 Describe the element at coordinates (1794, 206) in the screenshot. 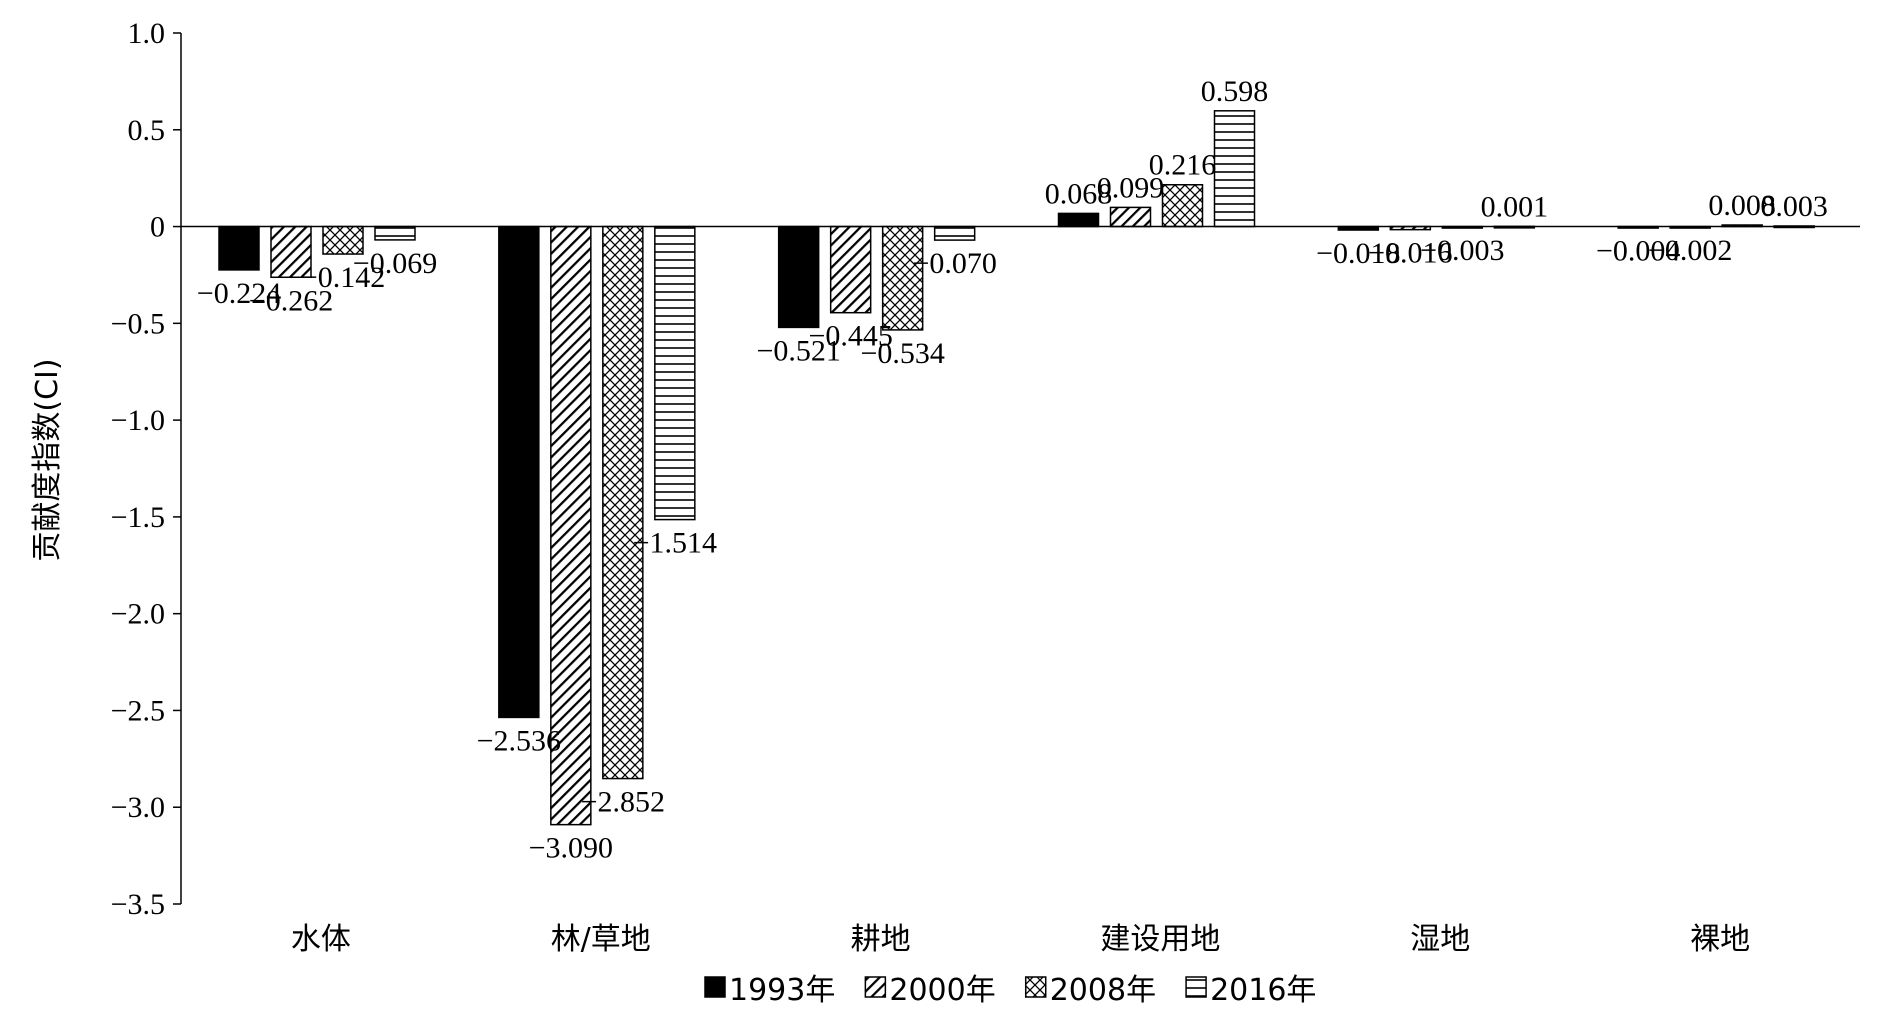

I see `data-label: 0.003` at that location.